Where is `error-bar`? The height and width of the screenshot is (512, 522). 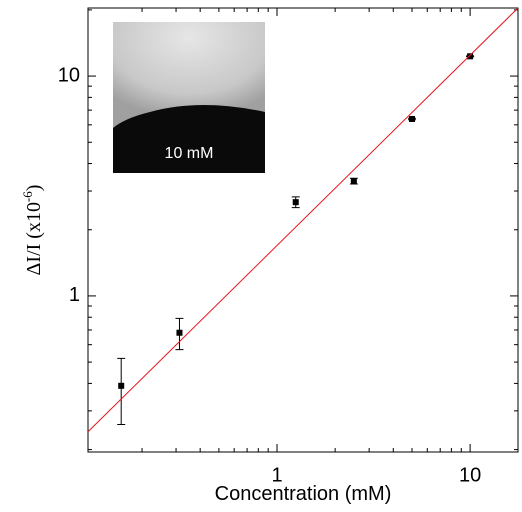 error-bar is located at coordinates (121, 391).